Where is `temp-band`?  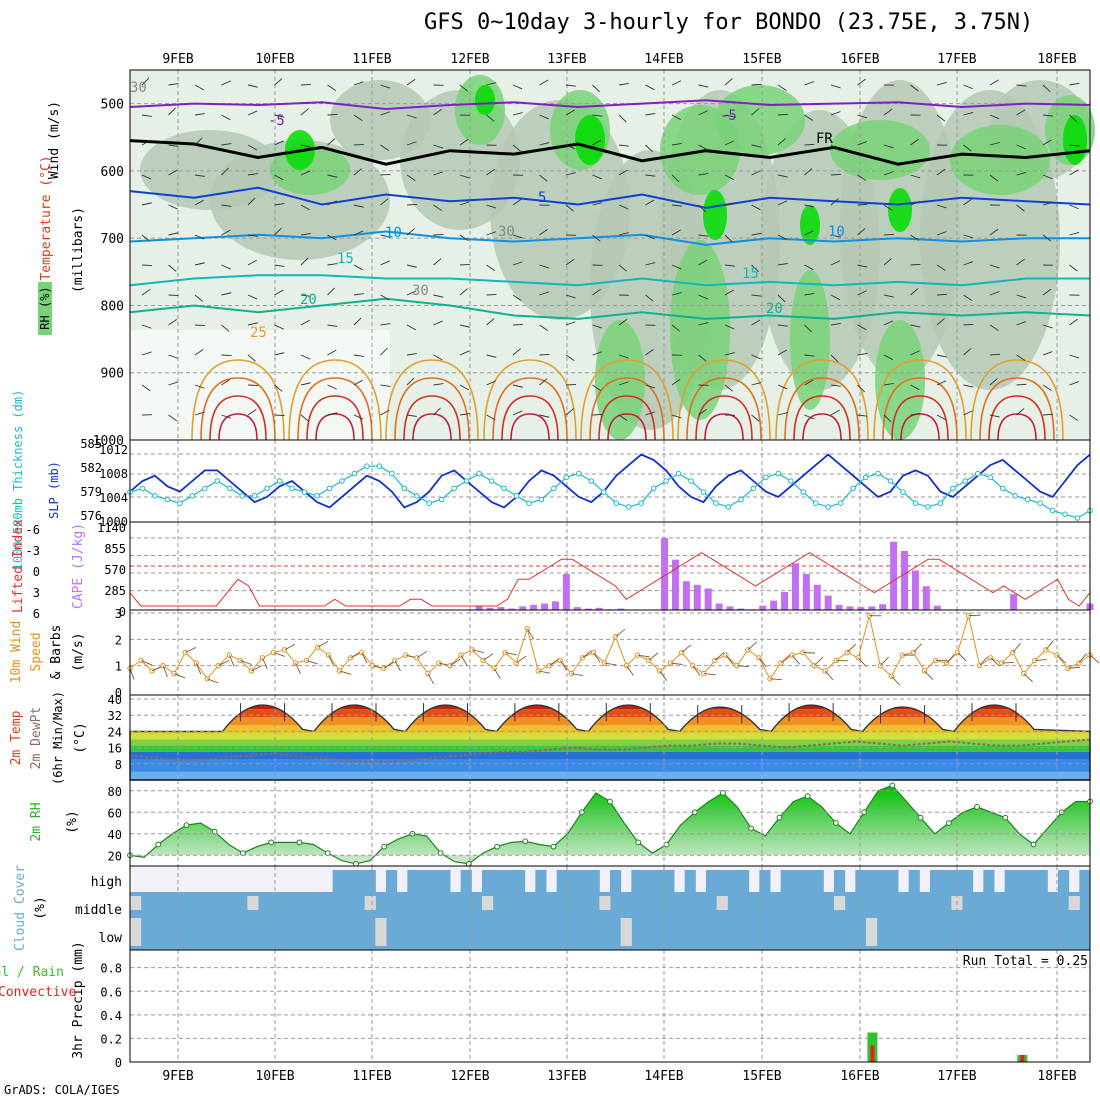 temp-band is located at coordinates (610, 742).